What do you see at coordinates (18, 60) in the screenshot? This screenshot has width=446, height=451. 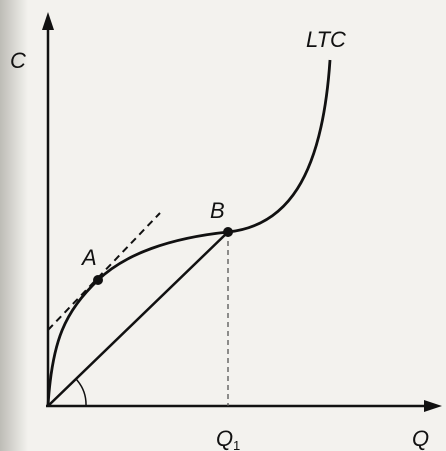 I see `y-axis-label: C` at bounding box center [18, 60].